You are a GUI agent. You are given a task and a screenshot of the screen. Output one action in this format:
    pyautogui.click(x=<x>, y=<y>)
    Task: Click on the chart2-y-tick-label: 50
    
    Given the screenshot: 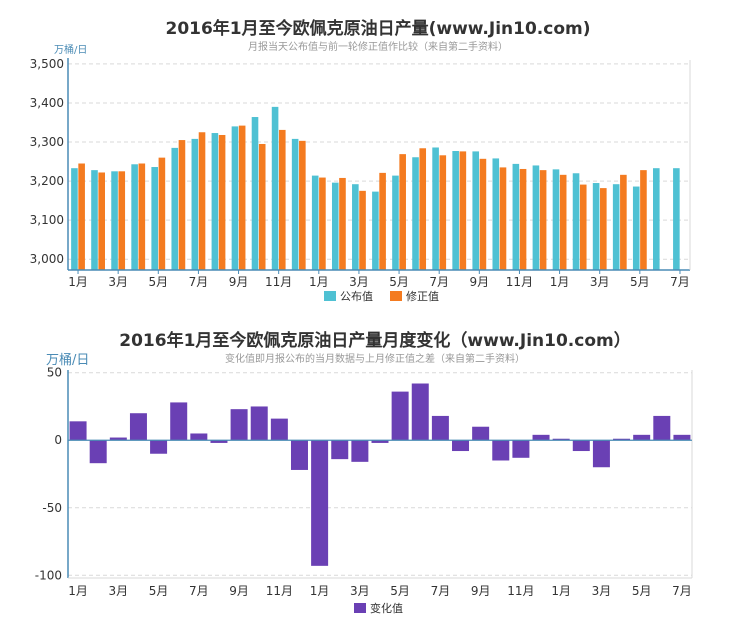 What is the action you would take?
    pyautogui.click(x=54, y=373)
    